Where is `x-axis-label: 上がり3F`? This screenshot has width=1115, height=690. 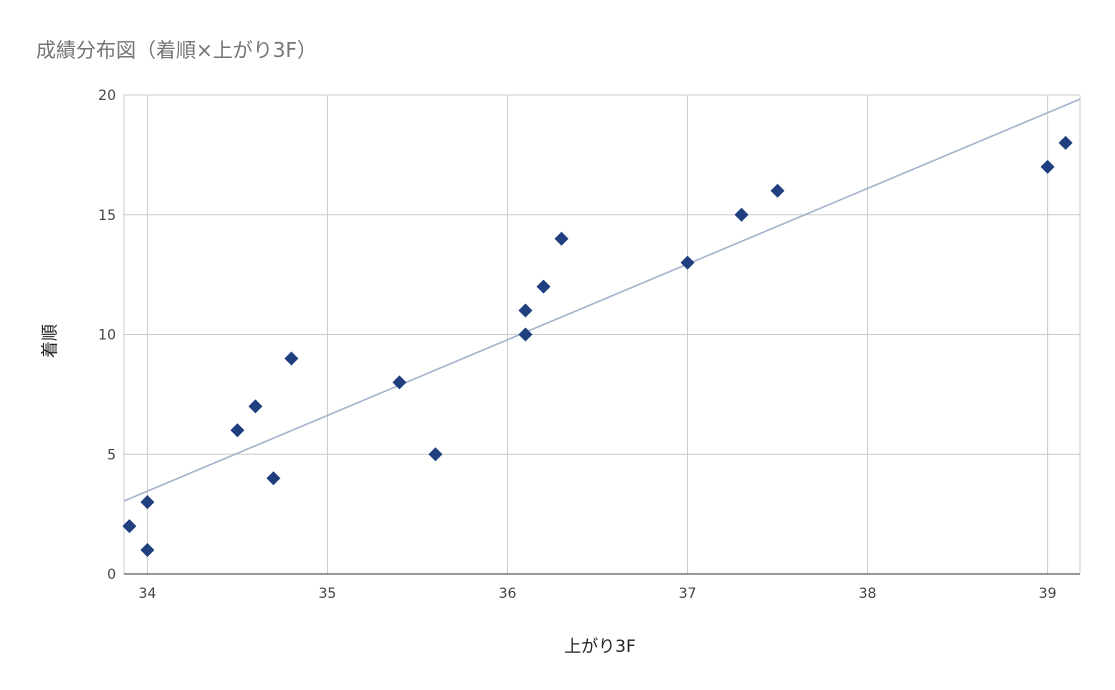 x-axis-label: 上がり3F is located at coordinates (600, 647).